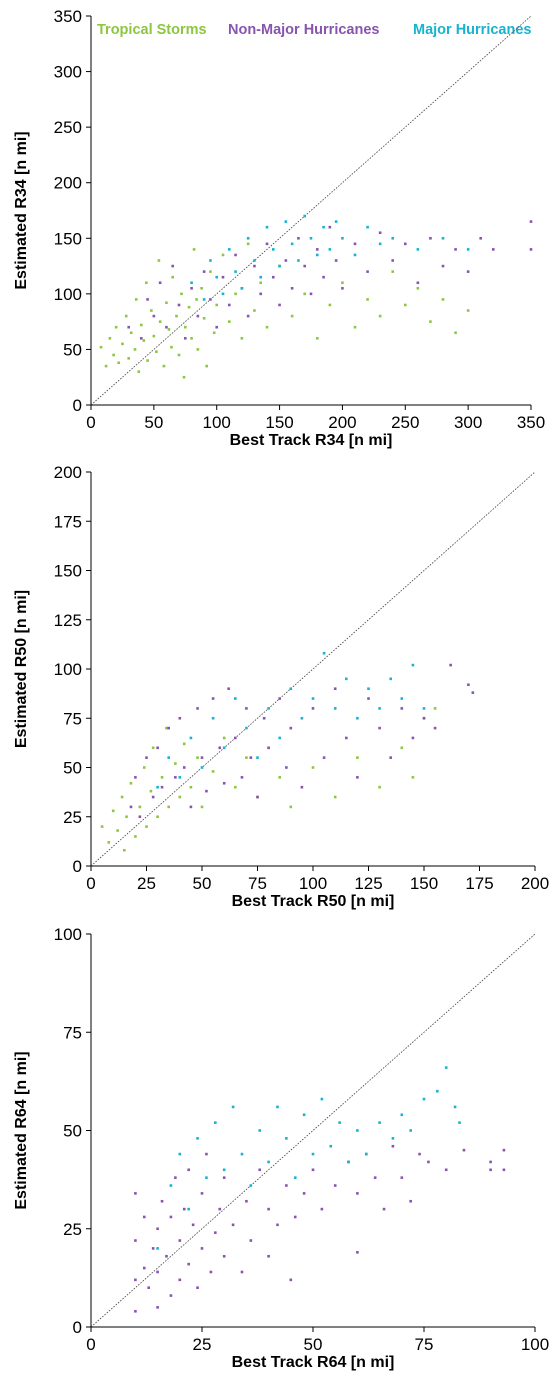  What do you see at coordinates (311, 440) in the screenshot?
I see `x-axis-label: Best Track R34 [n mi]` at bounding box center [311, 440].